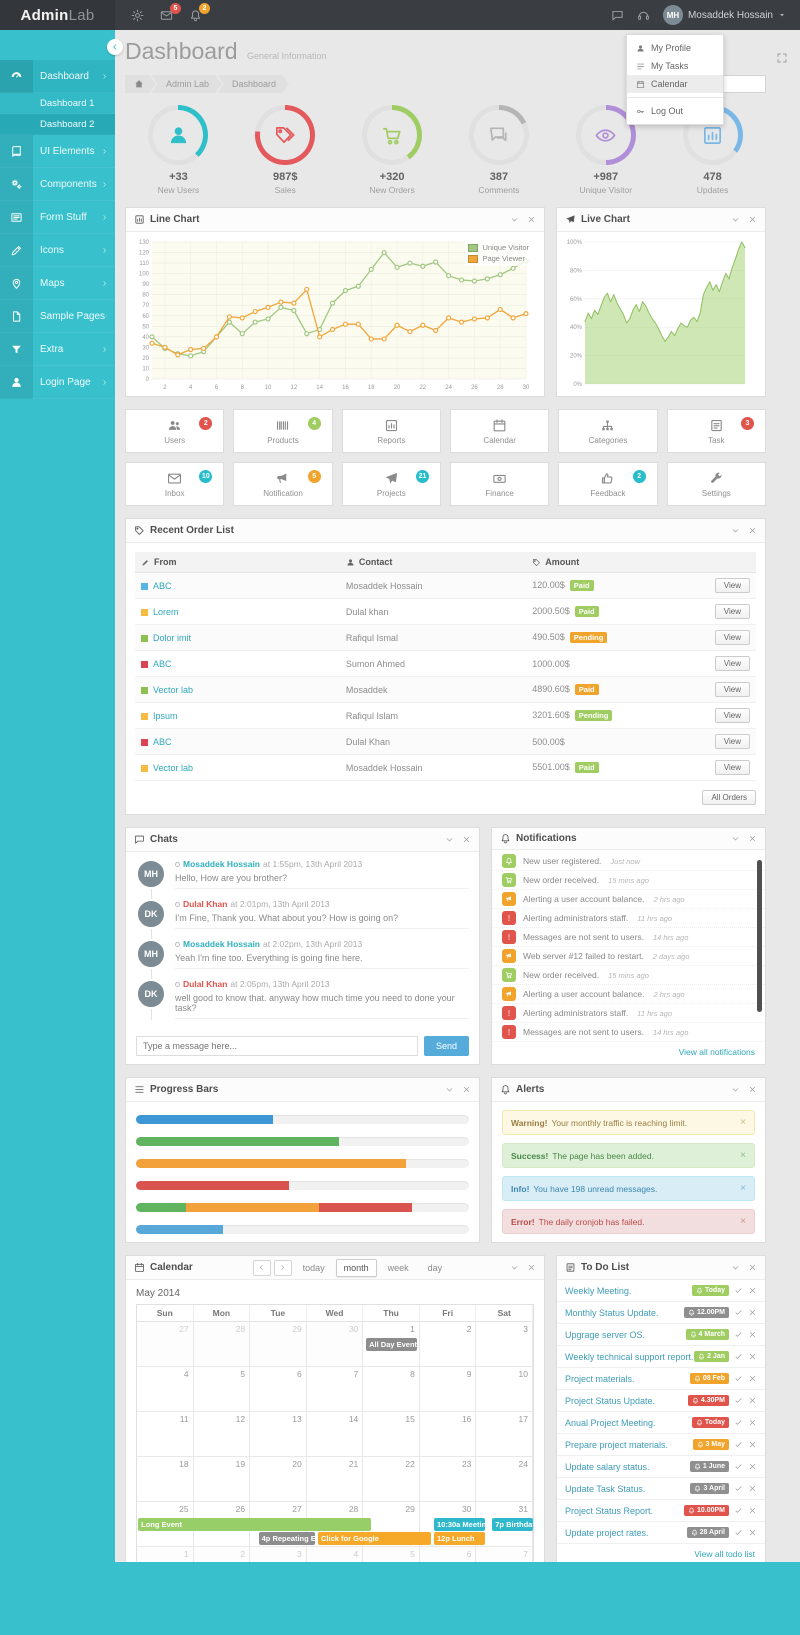  Describe the element at coordinates (398, 1267) in the screenshot. I see `calendar-week-button: week` at that location.